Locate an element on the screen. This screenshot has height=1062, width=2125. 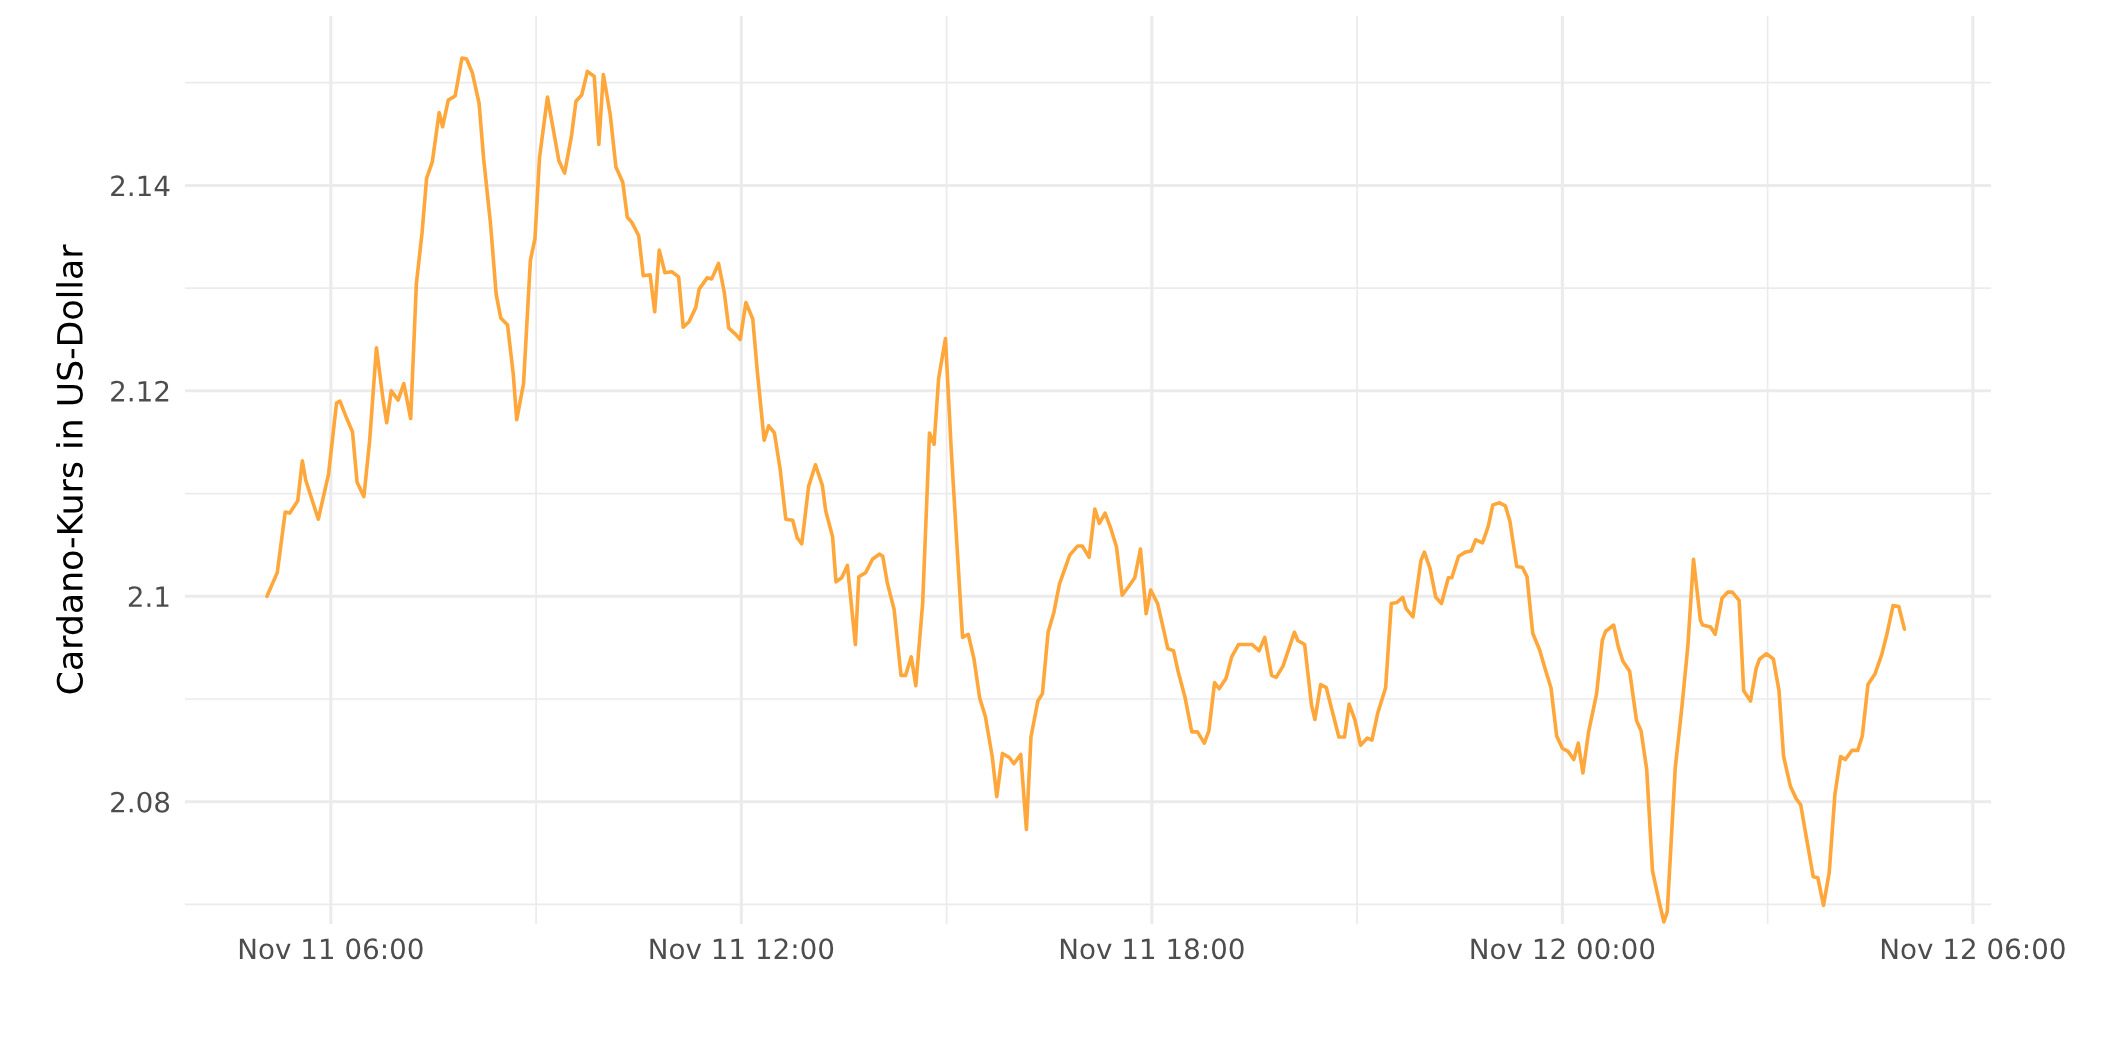
x-tick-label: Nov 11 06:00 is located at coordinates (331, 949).